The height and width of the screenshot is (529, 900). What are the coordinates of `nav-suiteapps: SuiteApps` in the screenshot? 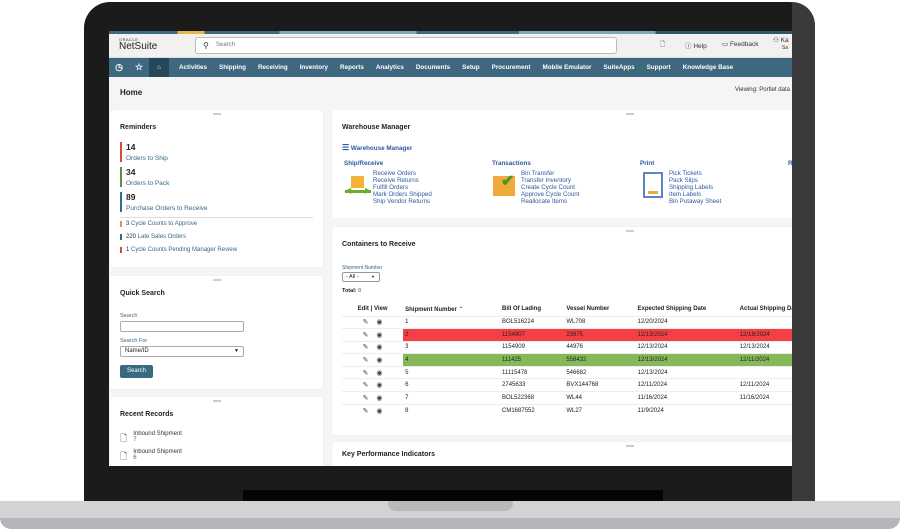 It's located at (619, 67).